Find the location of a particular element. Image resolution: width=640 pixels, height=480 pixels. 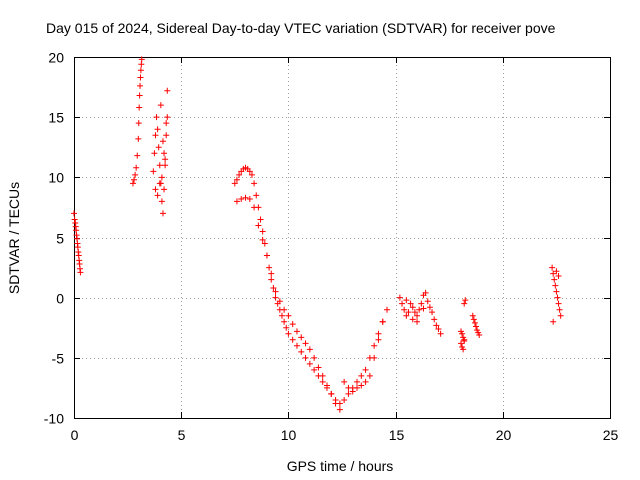

x-tick-label: 10 is located at coordinates (289, 435).